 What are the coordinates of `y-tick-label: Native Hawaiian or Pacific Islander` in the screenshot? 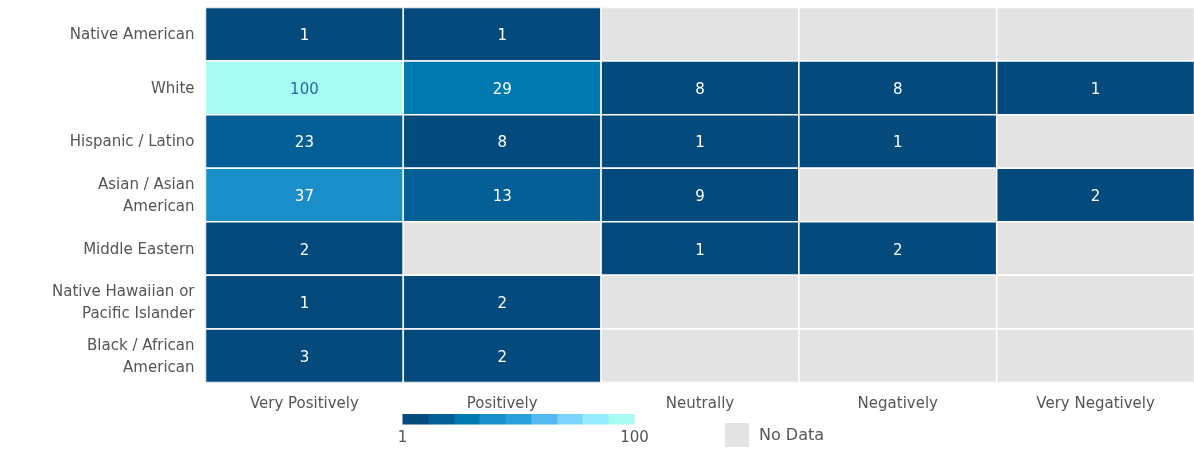 It's located at (124, 302).